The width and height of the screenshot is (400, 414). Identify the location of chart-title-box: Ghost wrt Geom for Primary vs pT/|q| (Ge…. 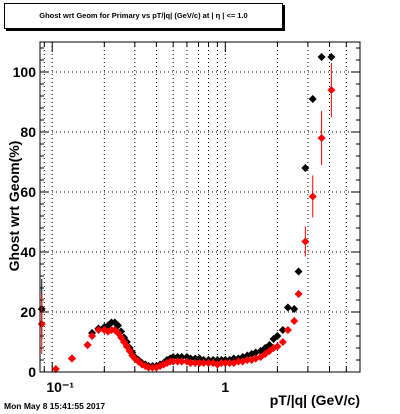
(143, 16).